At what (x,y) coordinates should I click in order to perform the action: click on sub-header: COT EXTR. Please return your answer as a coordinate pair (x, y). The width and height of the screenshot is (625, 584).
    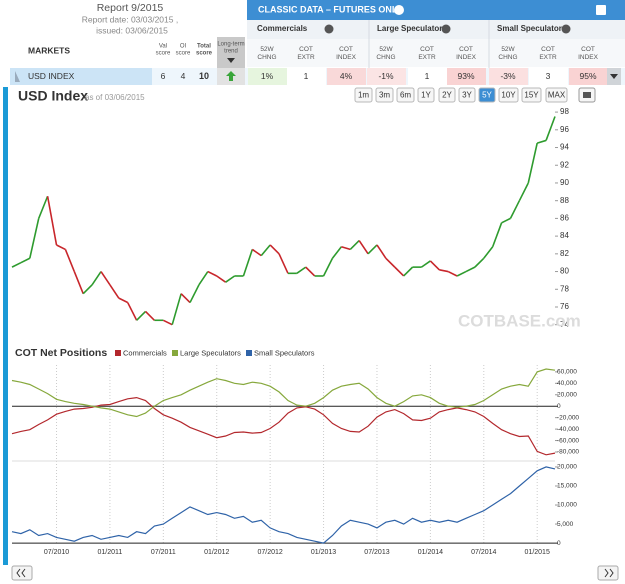
    Looking at the image, I should click on (306, 53).